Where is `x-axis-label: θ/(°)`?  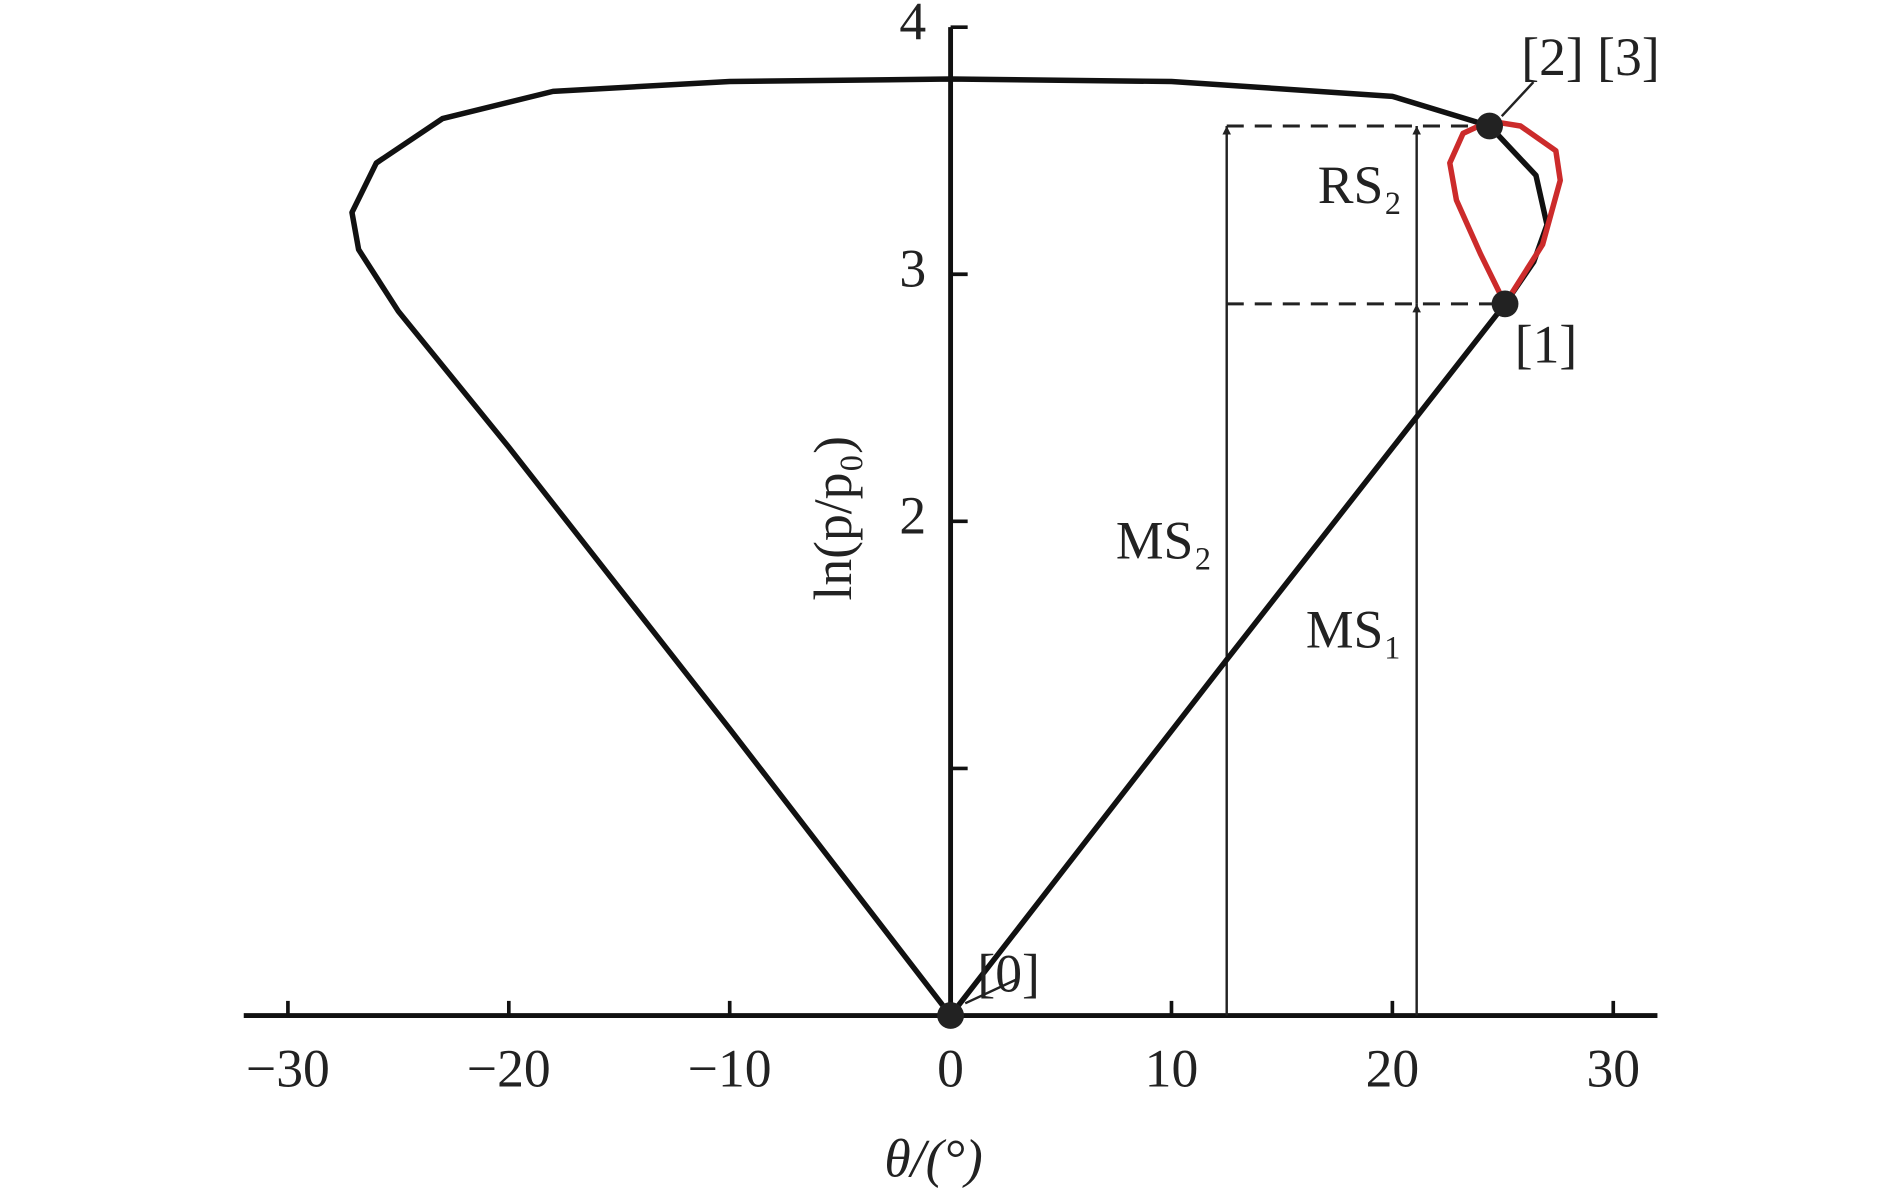
x-axis-label: θ/(°) is located at coordinates (933, 1159).